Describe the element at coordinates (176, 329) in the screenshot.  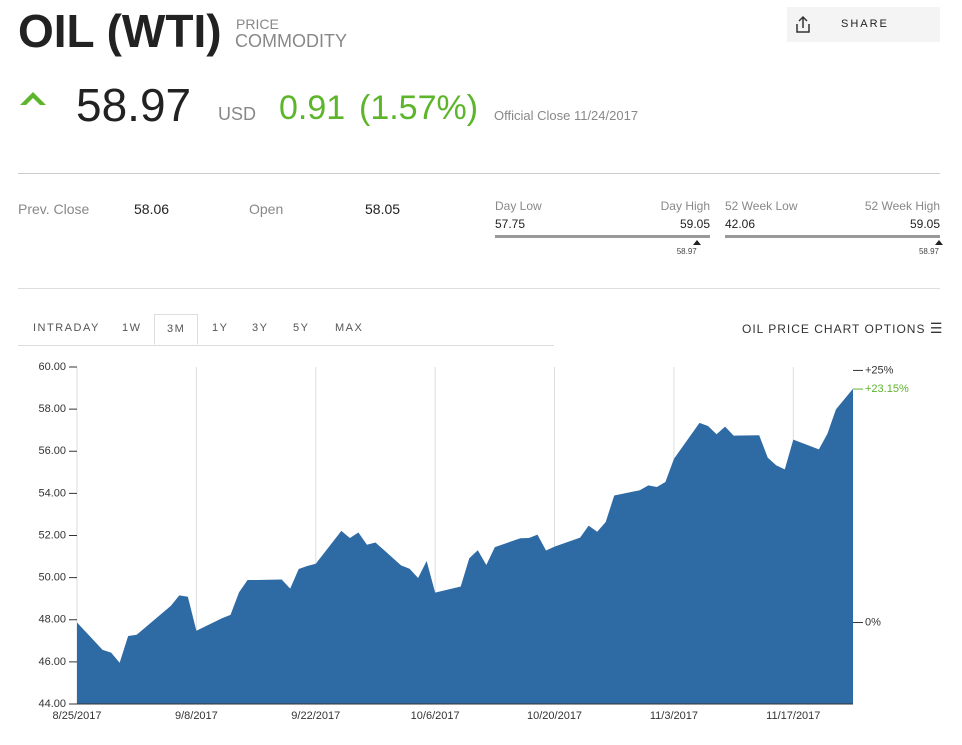
I see `tab: 3M` at that location.